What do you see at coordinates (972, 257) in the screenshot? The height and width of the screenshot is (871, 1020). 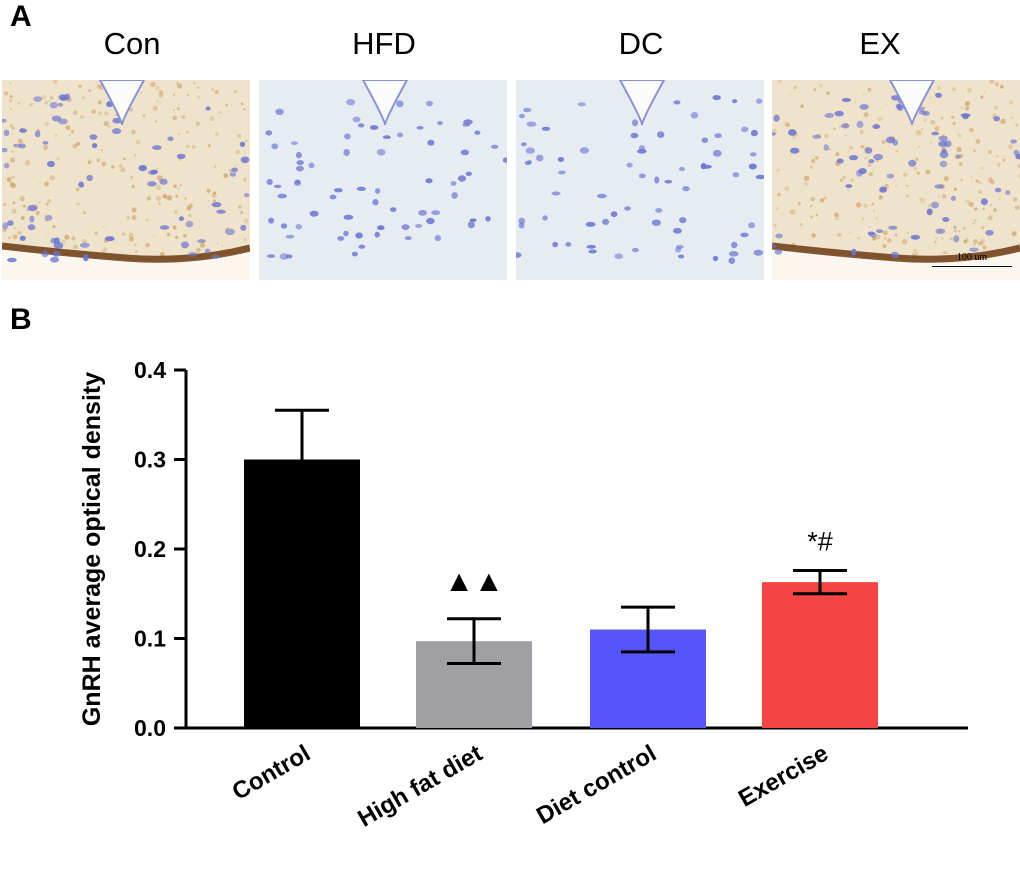 I see `scale-bar-label: 100 um` at bounding box center [972, 257].